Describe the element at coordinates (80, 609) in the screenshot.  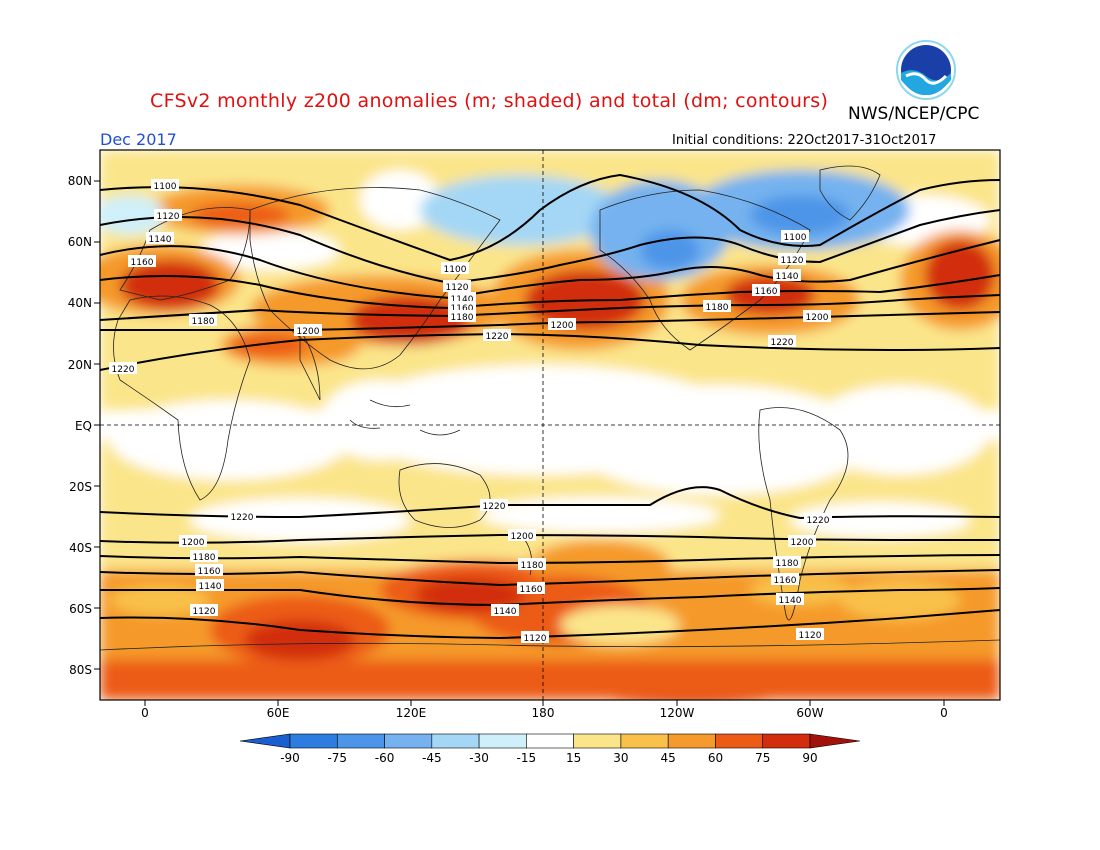
I see `lat-label: 60S` at that location.